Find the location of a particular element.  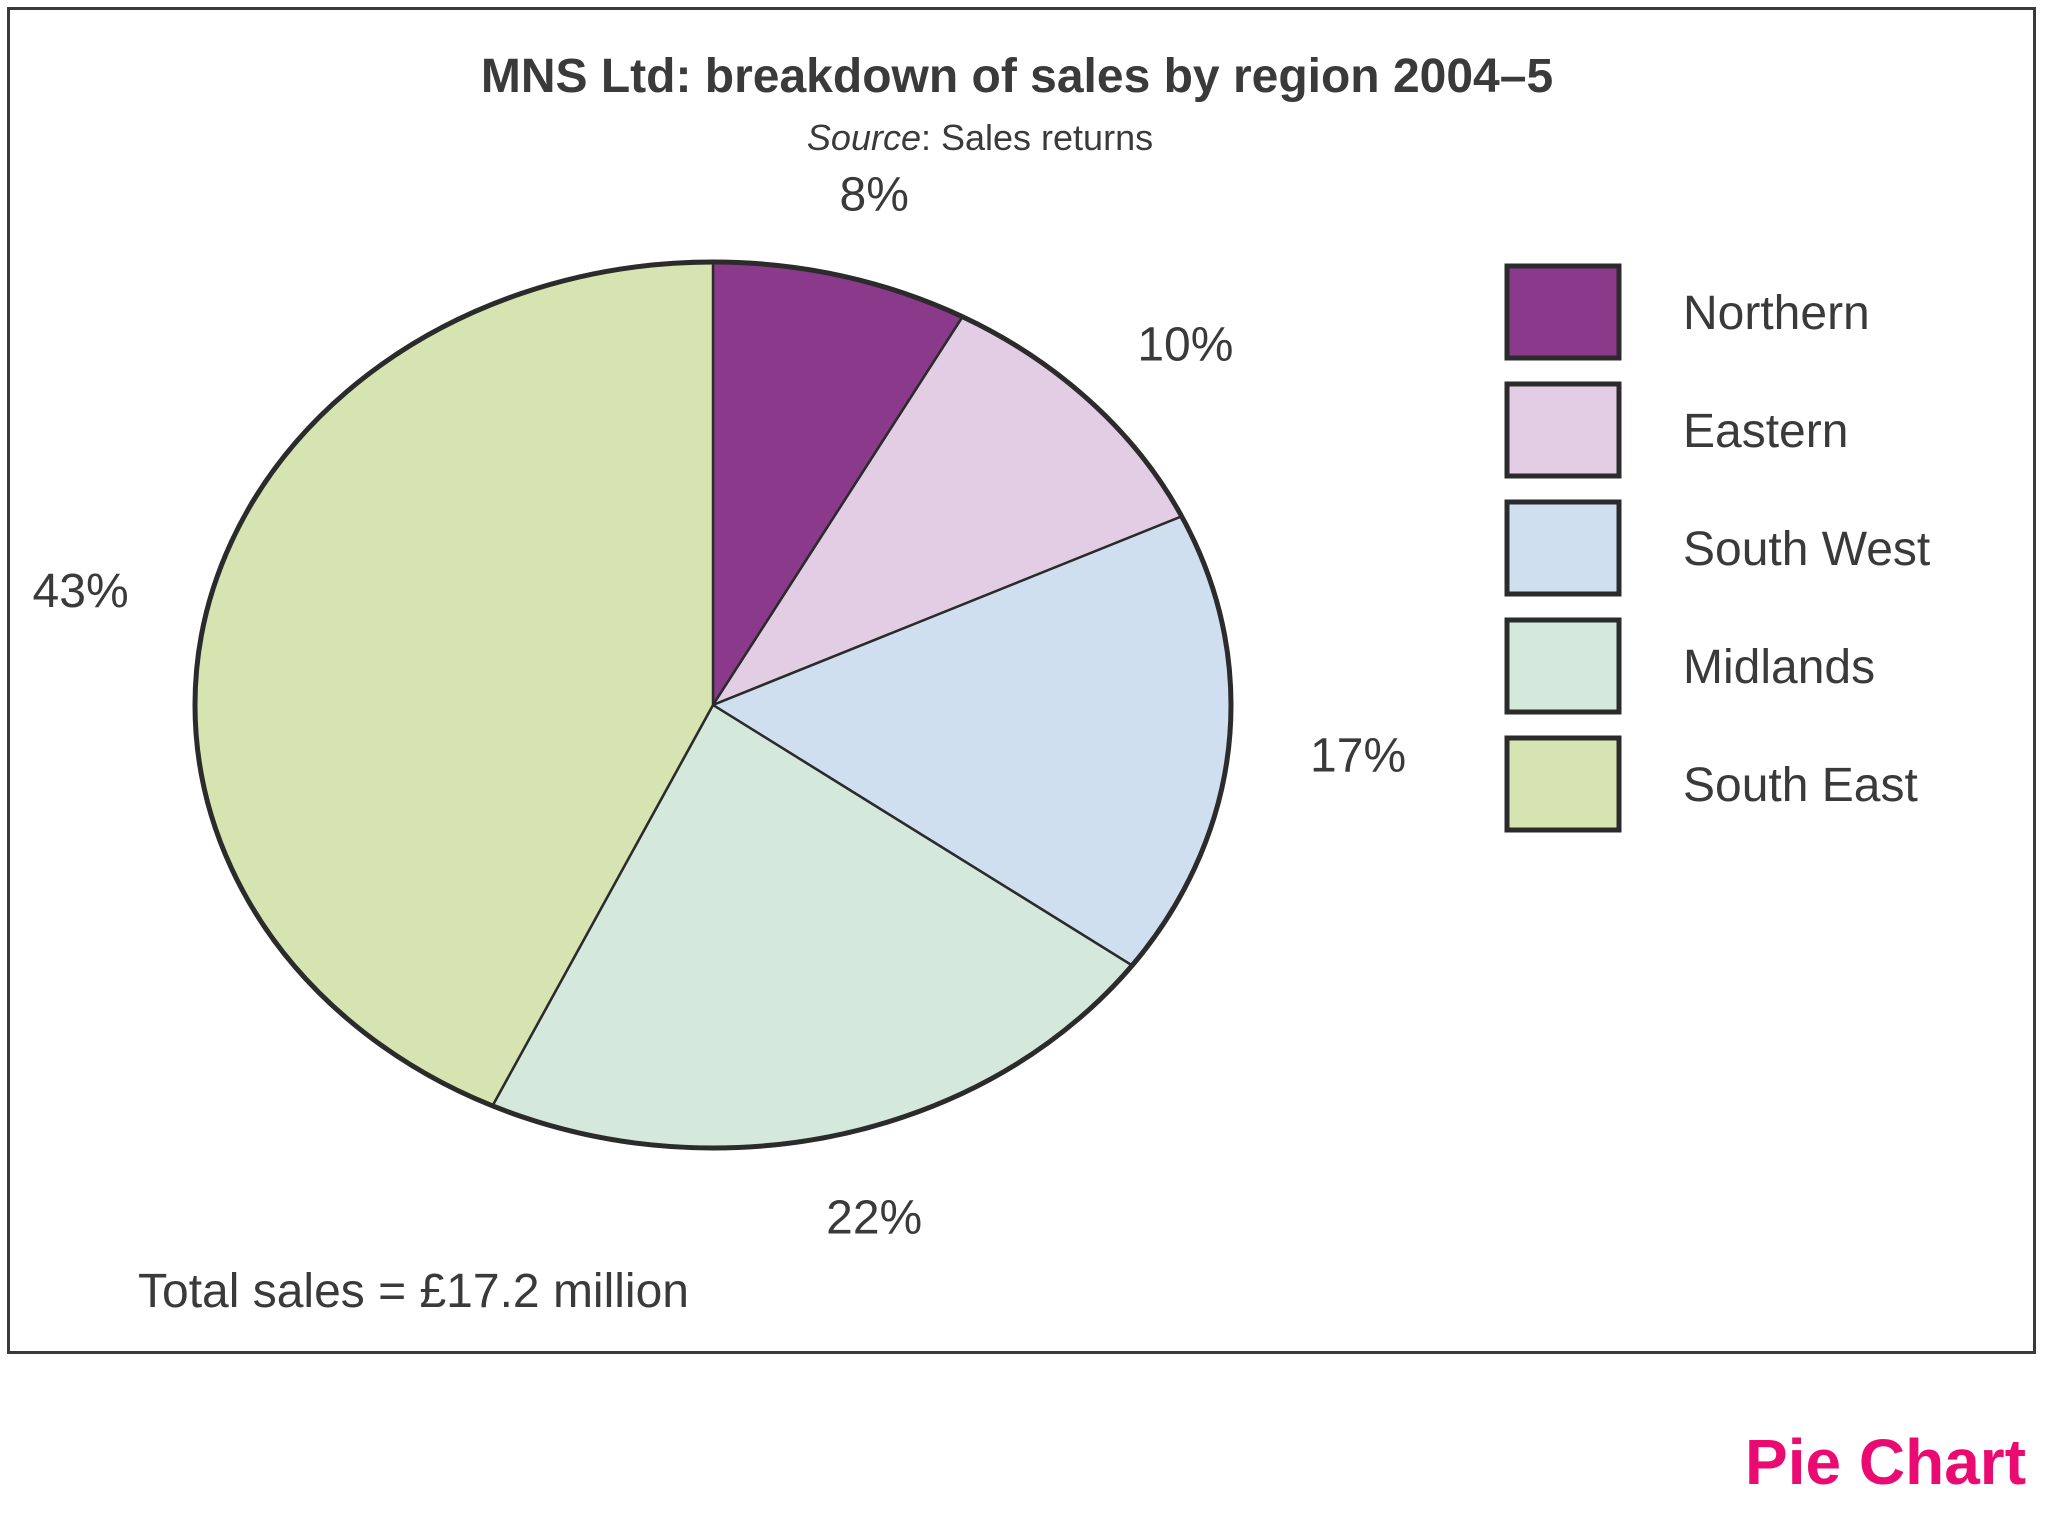

subtitle-source-text: : Sales returns is located at coordinates (1037, 137).